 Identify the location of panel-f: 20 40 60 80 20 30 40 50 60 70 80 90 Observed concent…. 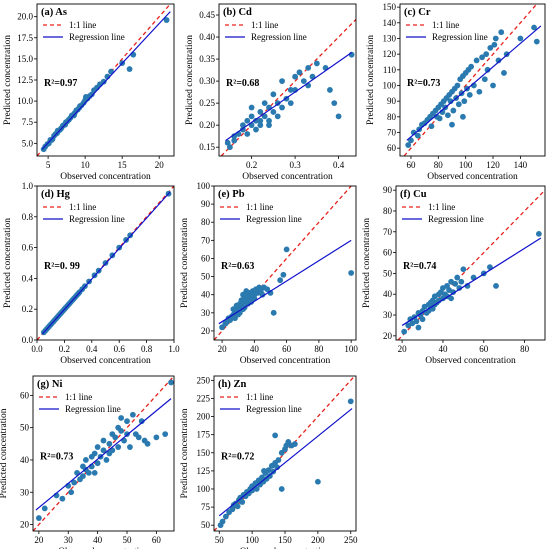
(454, 275).